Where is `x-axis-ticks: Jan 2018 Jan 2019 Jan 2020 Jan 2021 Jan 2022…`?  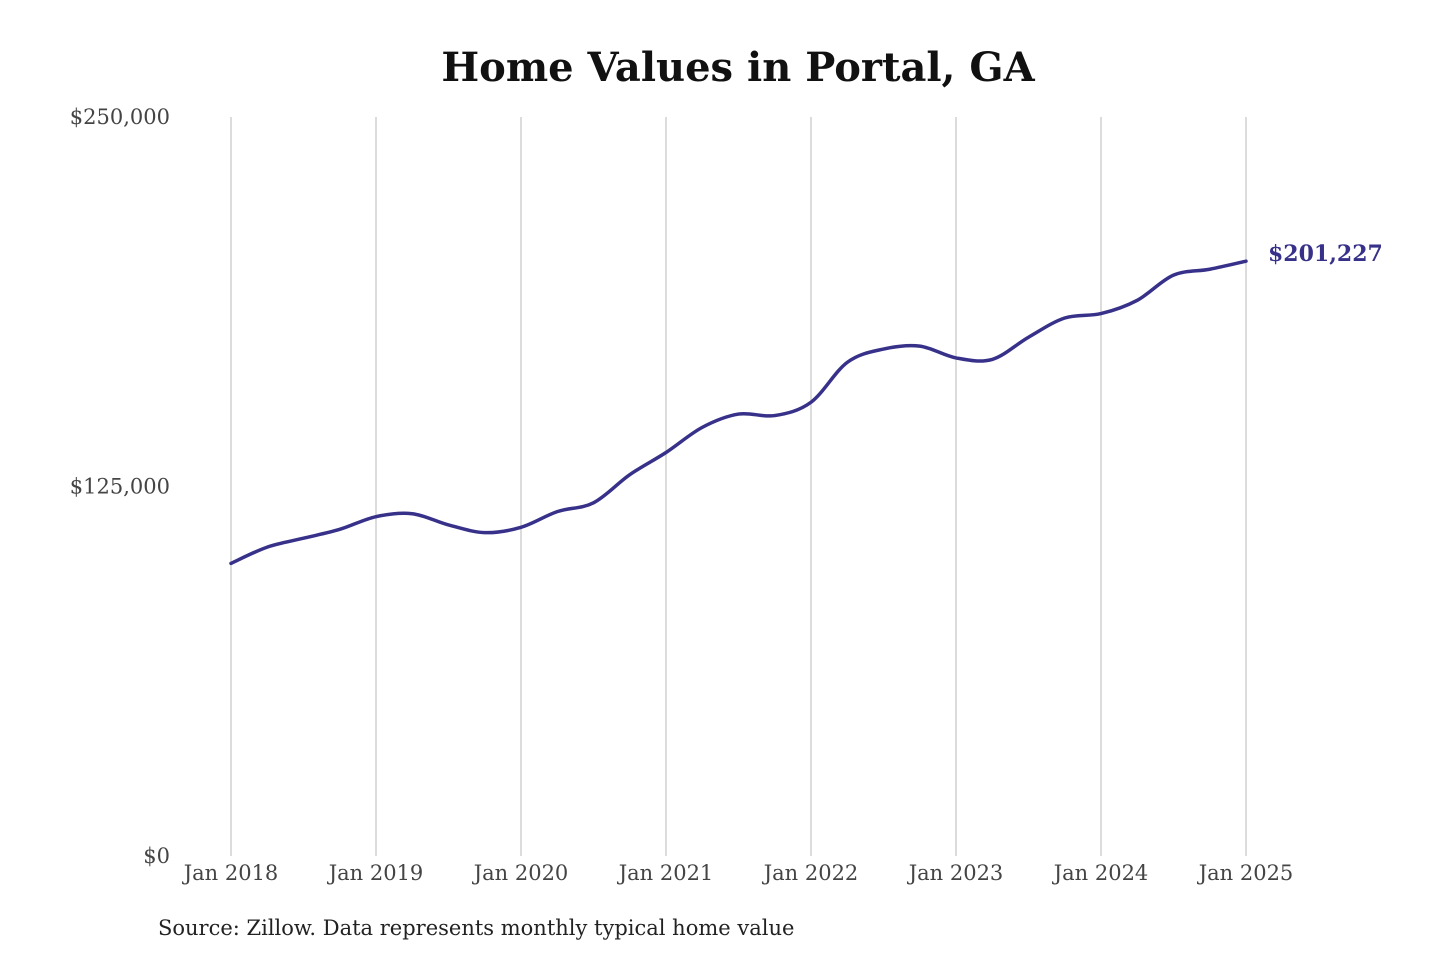 x-axis-ticks: Jan 2018 Jan 2019 Jan 2020 Jan 2021 Jan 2022… is located at coordinates (738, 873).